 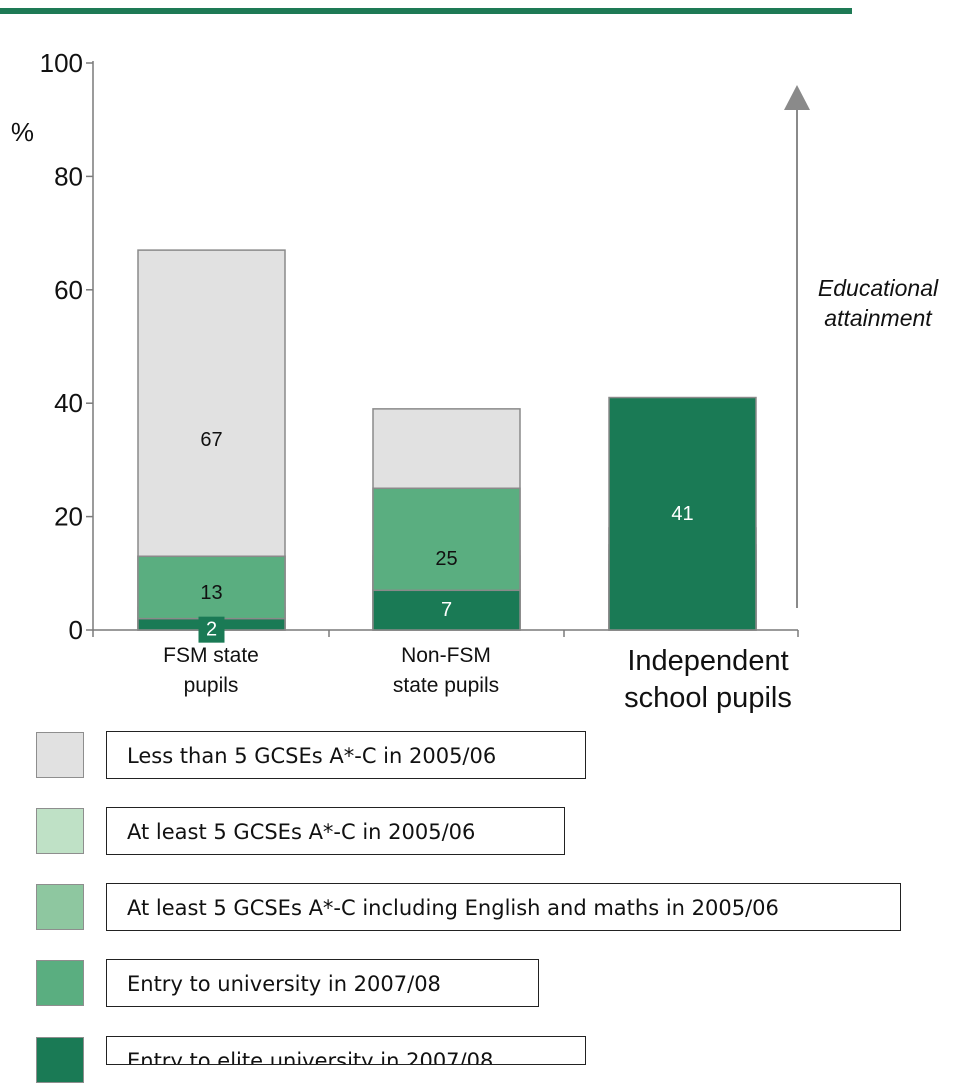 I want to click on y-tick-label: 60, so click(x=68, y=290).